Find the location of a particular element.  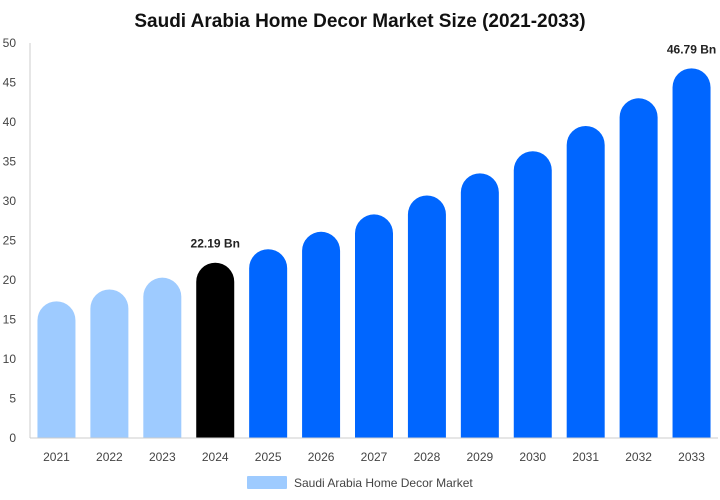

y-tick-label: 5 is located at coordinates (12, 399).